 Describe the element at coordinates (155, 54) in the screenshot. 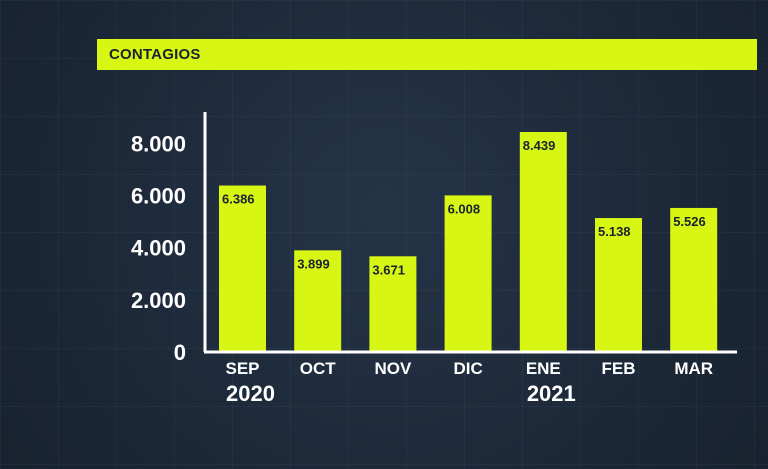

I see `chart-title: CONTAGIOS` at that location.